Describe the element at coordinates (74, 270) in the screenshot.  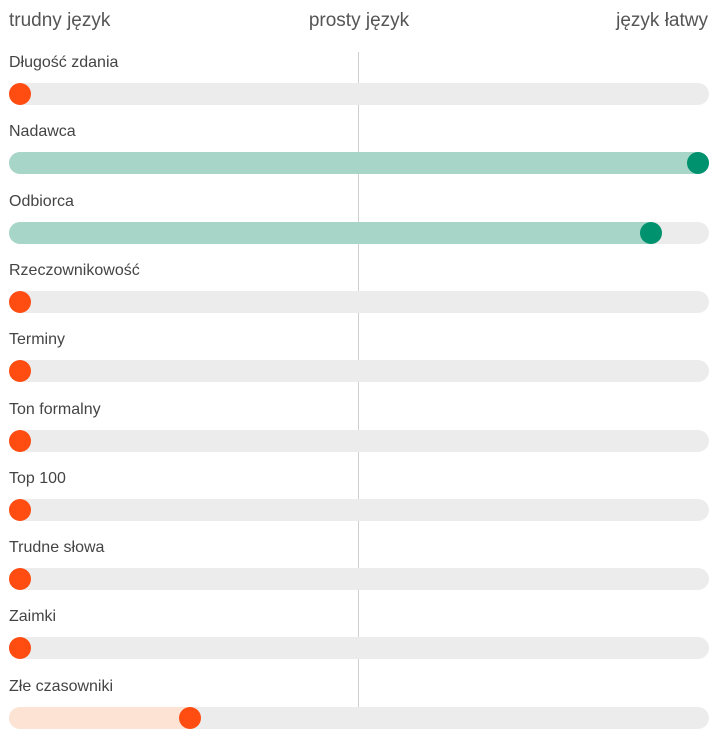
I see `metric-label: Rzeczownikowość` at that location.